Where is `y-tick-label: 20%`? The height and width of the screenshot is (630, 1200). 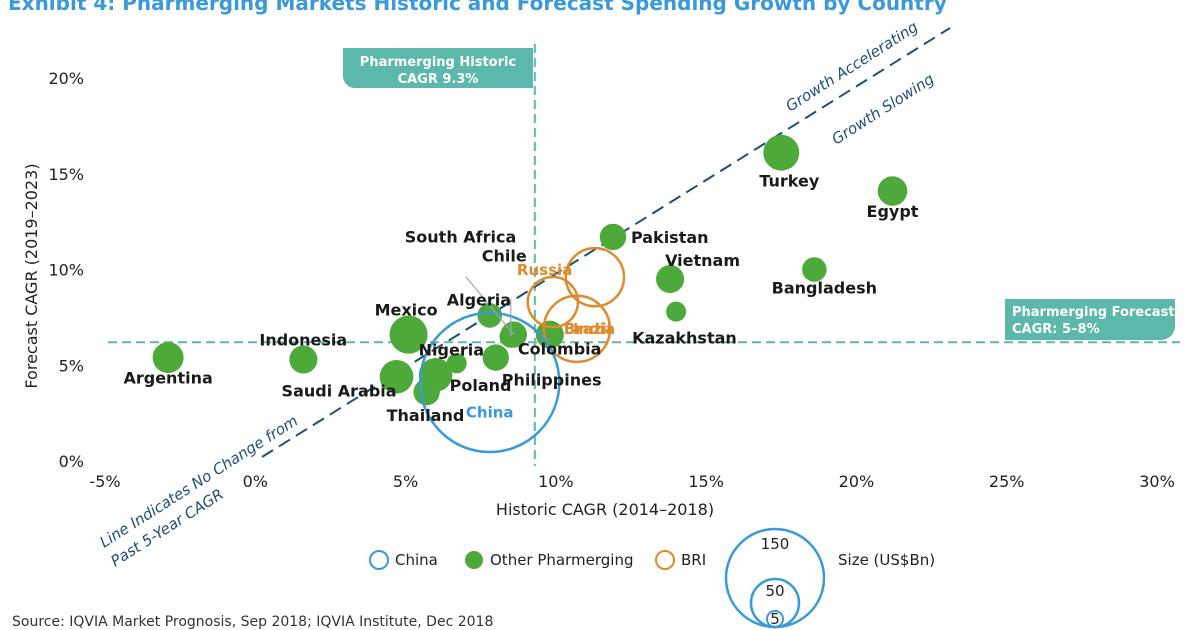
y-tick-label: 20% is located at coordinates (66, 78).